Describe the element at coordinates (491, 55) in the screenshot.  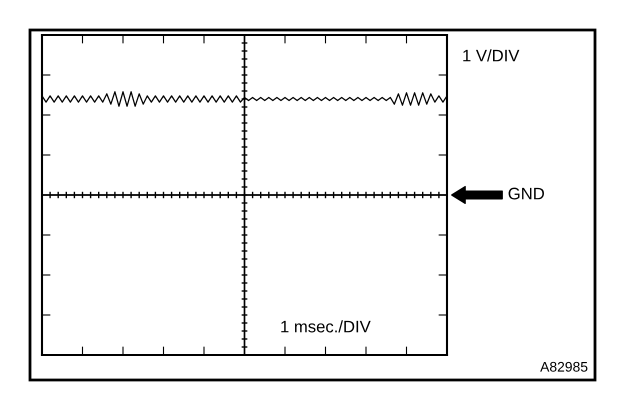
I see `text: 1 V/DIV` at that location.